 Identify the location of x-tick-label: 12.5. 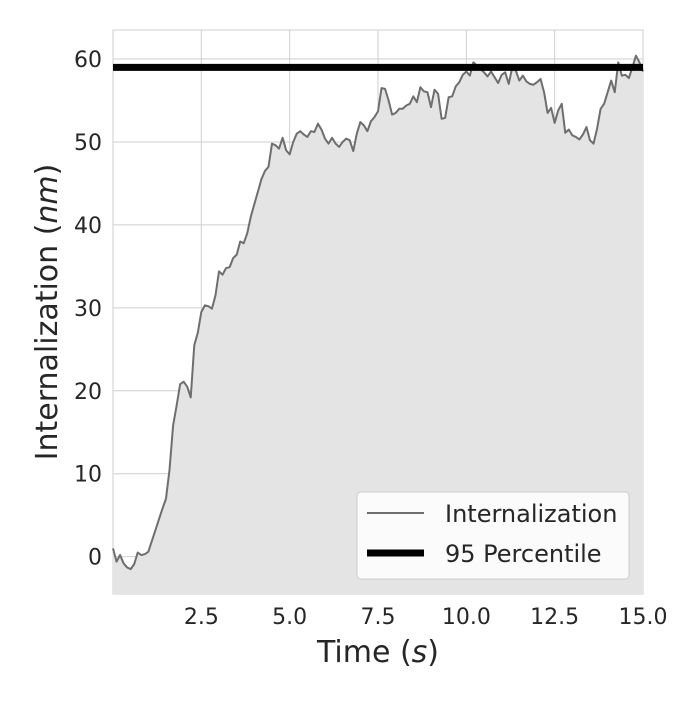
(554, 617).